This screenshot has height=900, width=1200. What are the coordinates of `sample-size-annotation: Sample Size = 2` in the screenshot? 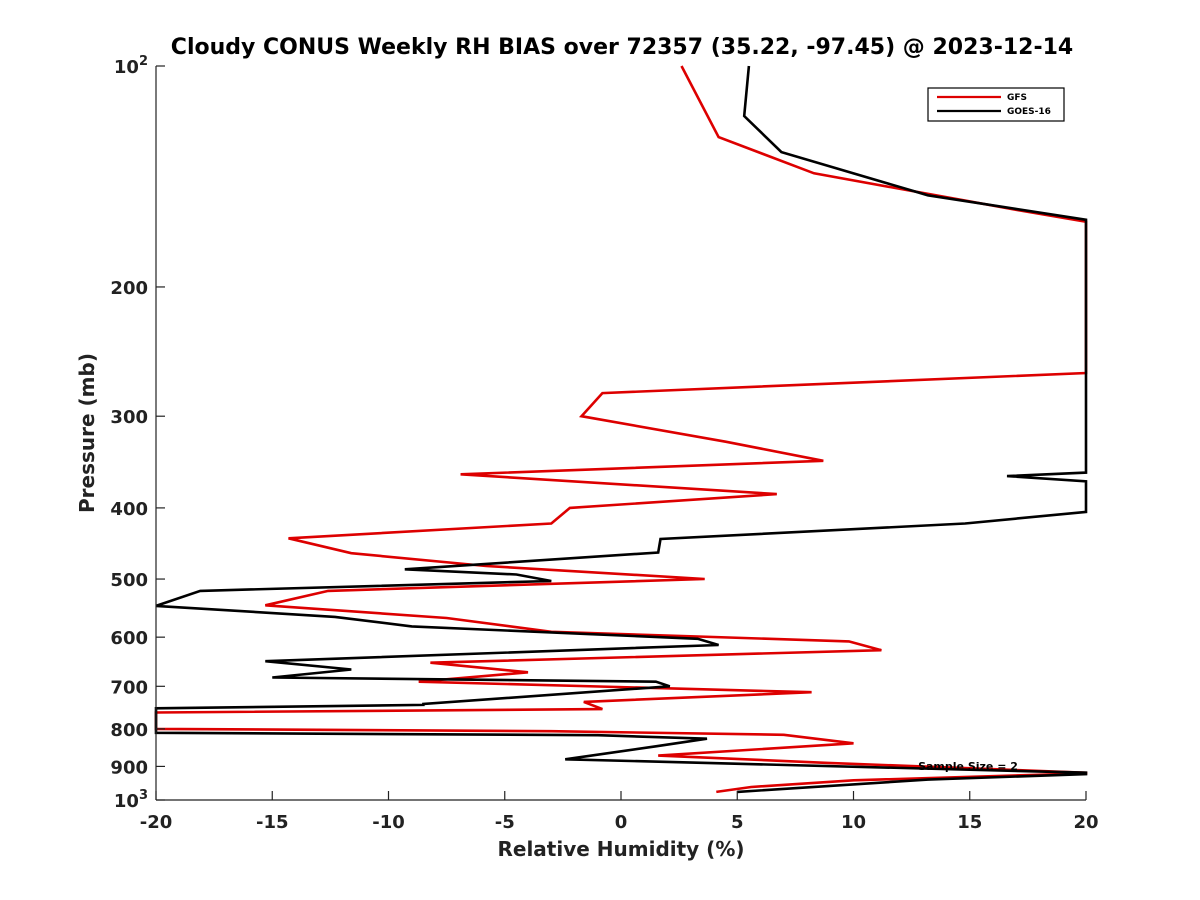 It's located at (968, 766).